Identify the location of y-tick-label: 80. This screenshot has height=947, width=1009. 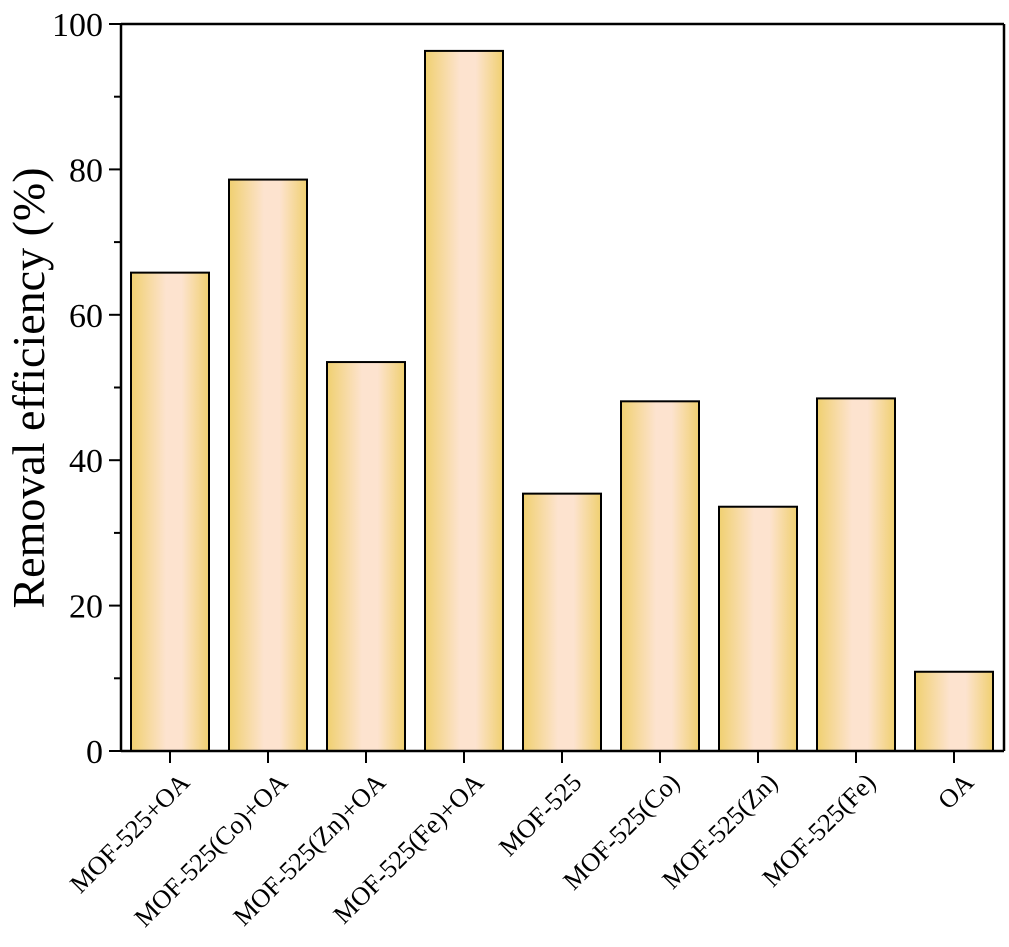
(86, 170).